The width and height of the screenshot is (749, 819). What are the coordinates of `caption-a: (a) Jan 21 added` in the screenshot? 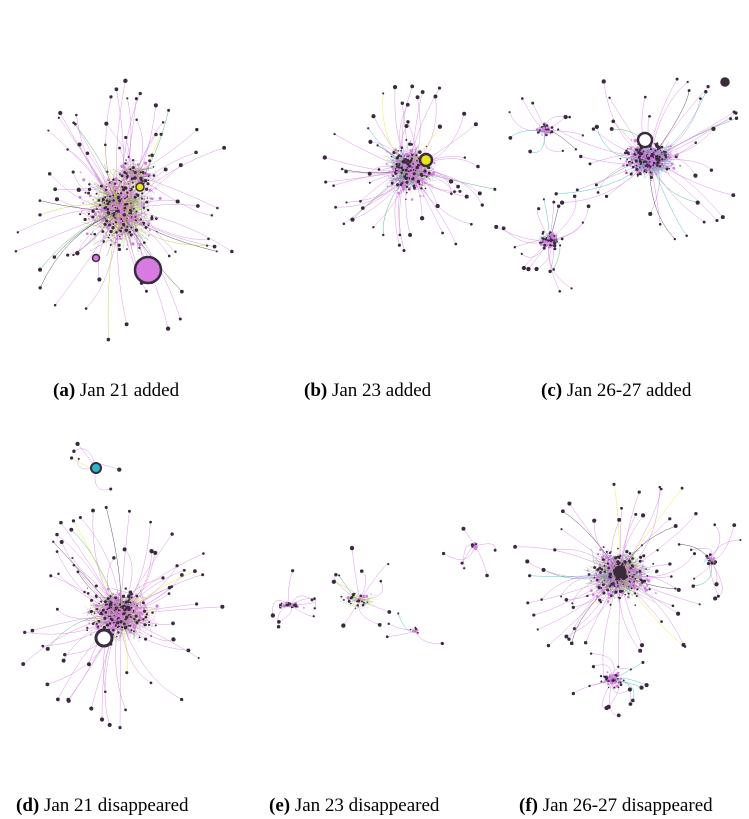 It's located at (116, 391).